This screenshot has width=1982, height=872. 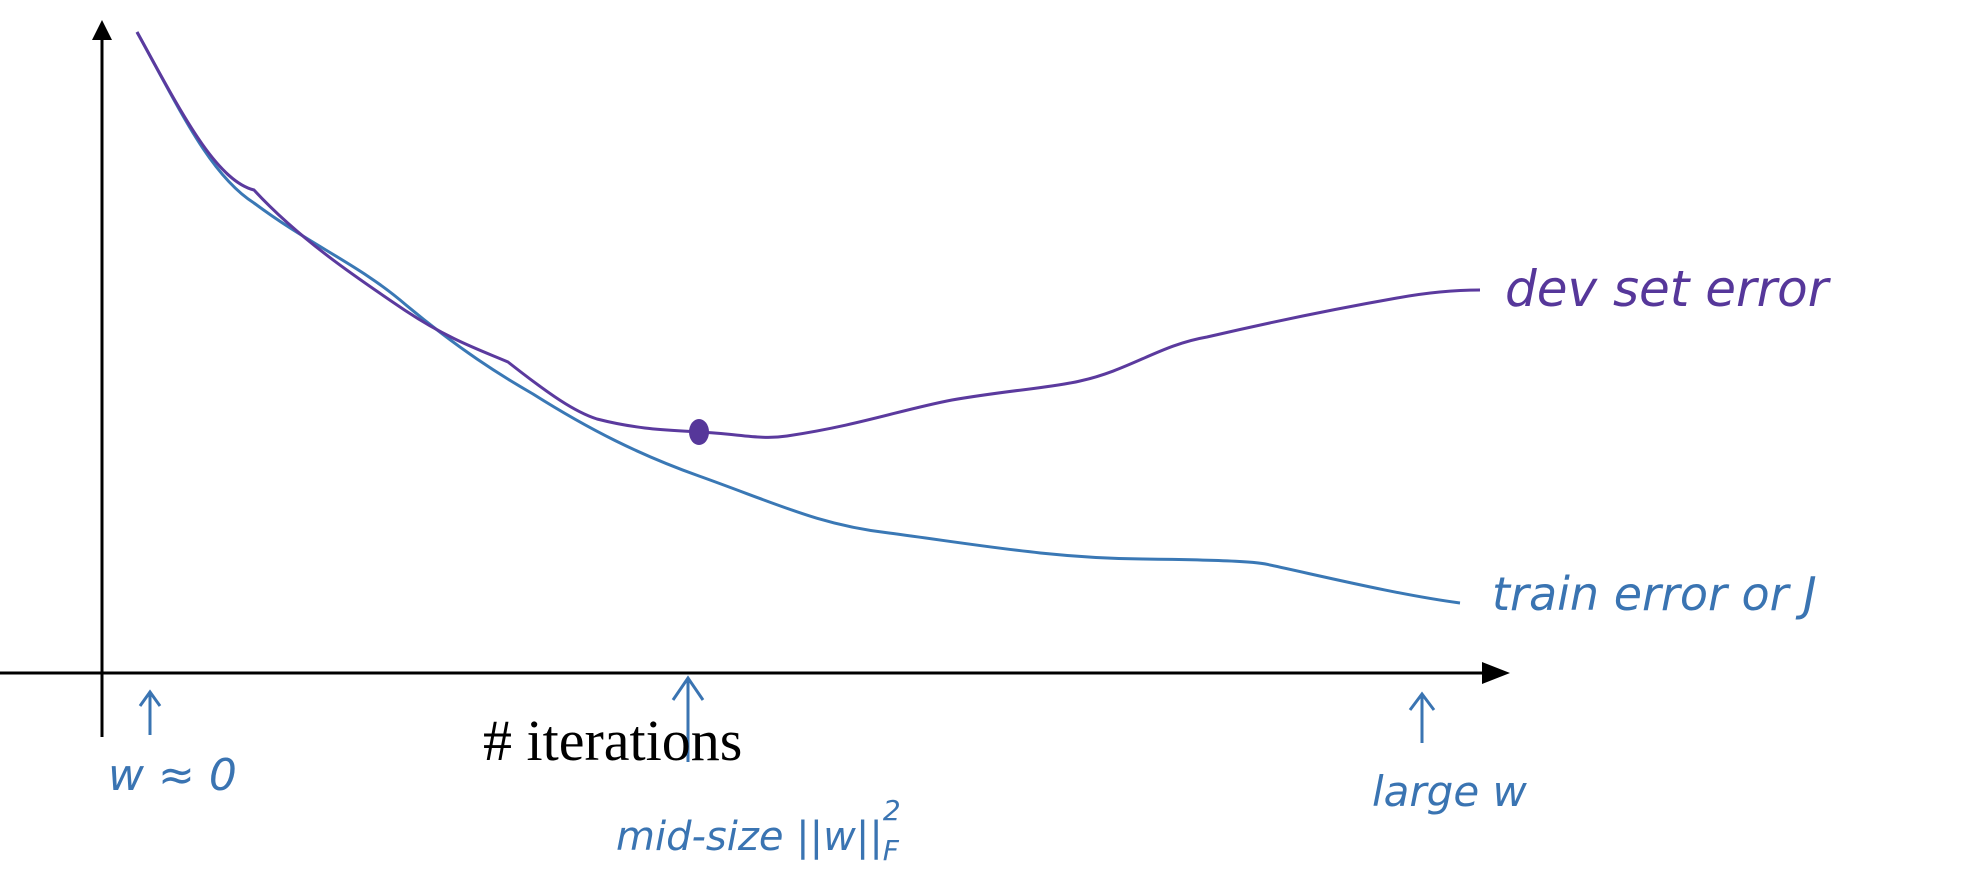 I want to click on mid-w-label: mid-size ||w||F 2, so click(x=758, y=830).